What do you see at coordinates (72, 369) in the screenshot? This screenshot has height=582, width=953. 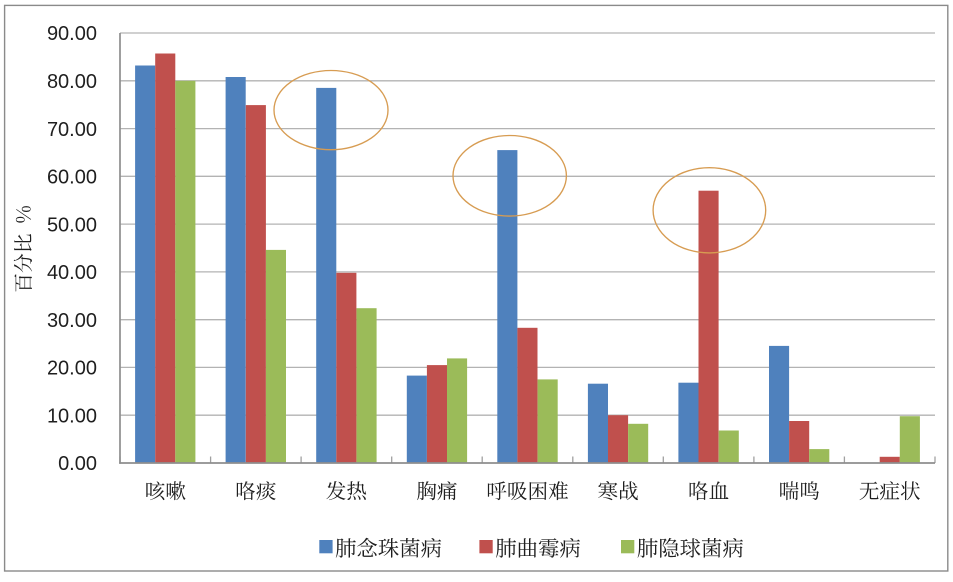 I see `svg-text: 20.00` at bounding box center [72, 369].